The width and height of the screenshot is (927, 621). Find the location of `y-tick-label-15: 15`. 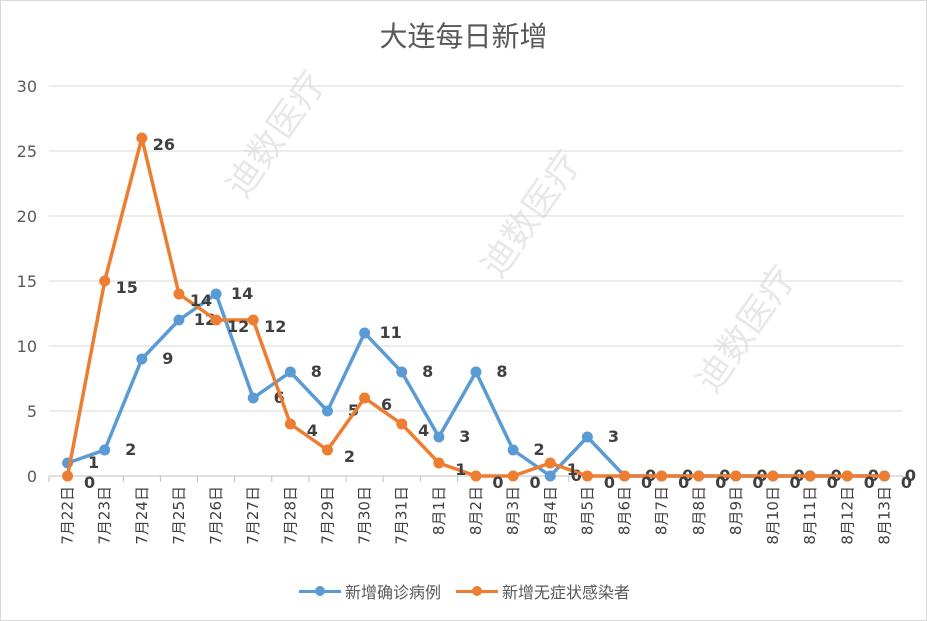

y-tick-label-15: 15 is located at coordinates (27, 281).